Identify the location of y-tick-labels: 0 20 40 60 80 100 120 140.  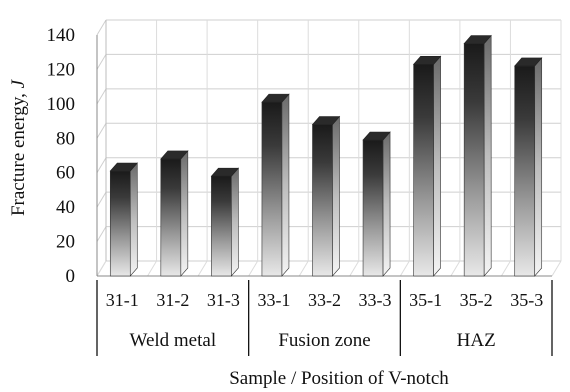
(61, 156).